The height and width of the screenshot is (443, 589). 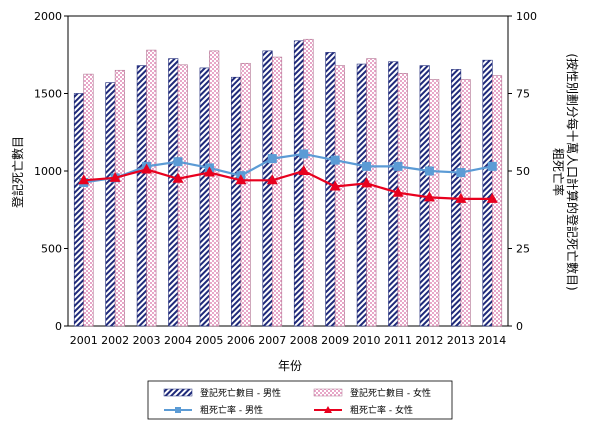 What do you see at coordinates (367, 340) in the screenshot?
I see `x-tick-label: 2010` at bounding box center [367, 340].